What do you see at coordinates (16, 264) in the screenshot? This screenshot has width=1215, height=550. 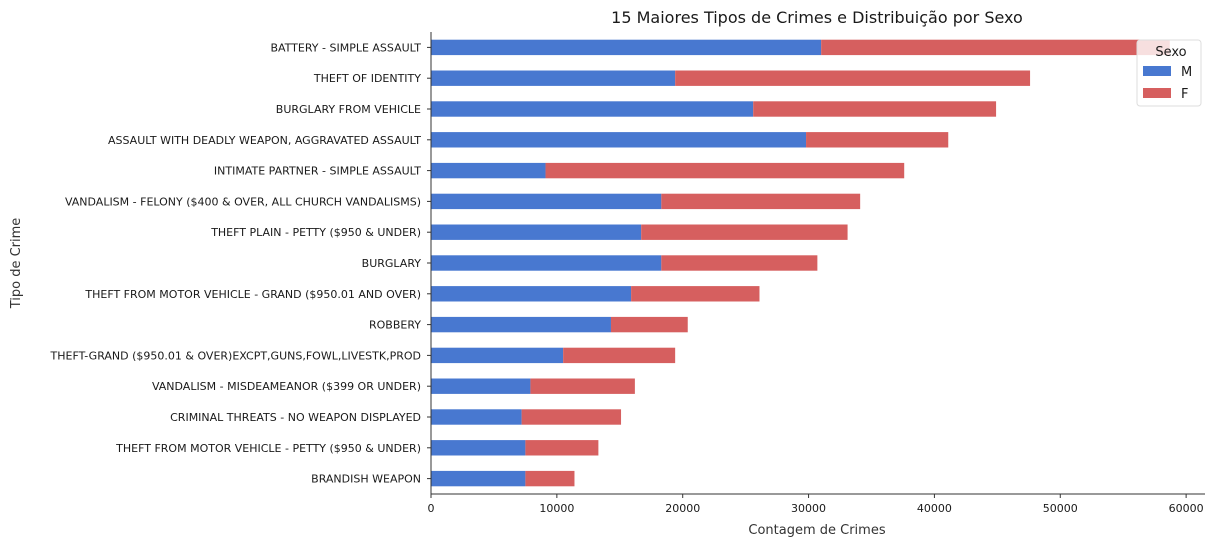 I see `y-axis-title: Tipo de Crime` at bounding box center [16, 264].